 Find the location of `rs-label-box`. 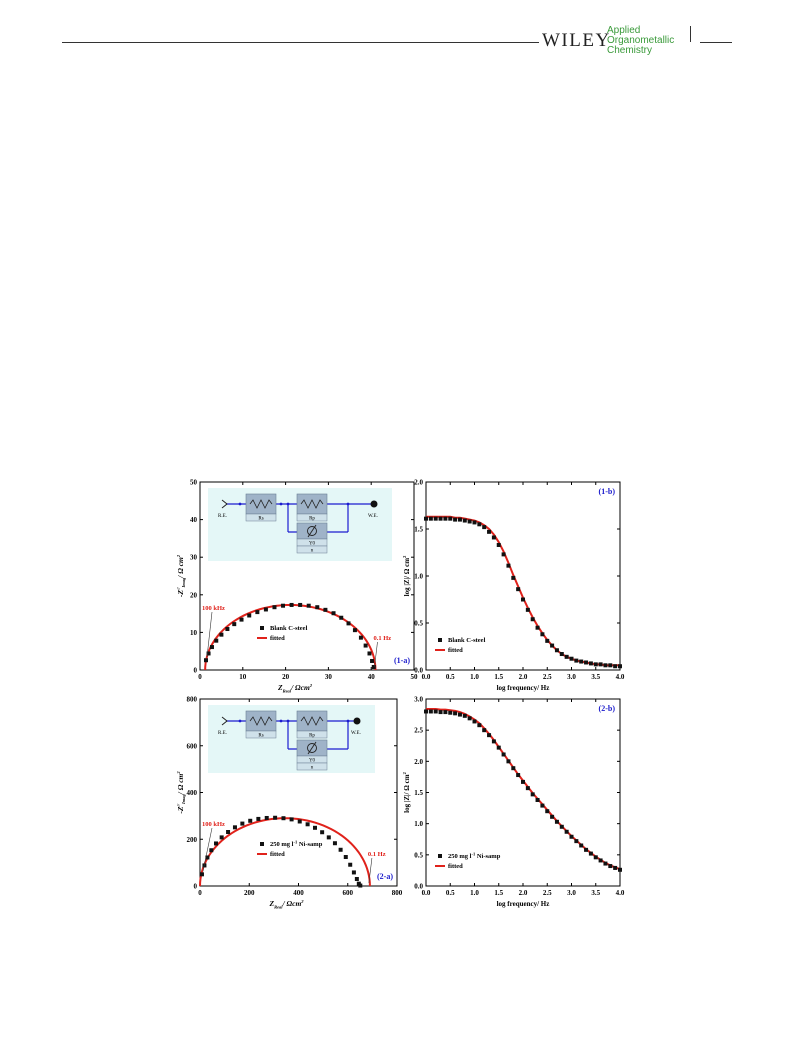

rs-label-box is located at coordinates (261, 734).